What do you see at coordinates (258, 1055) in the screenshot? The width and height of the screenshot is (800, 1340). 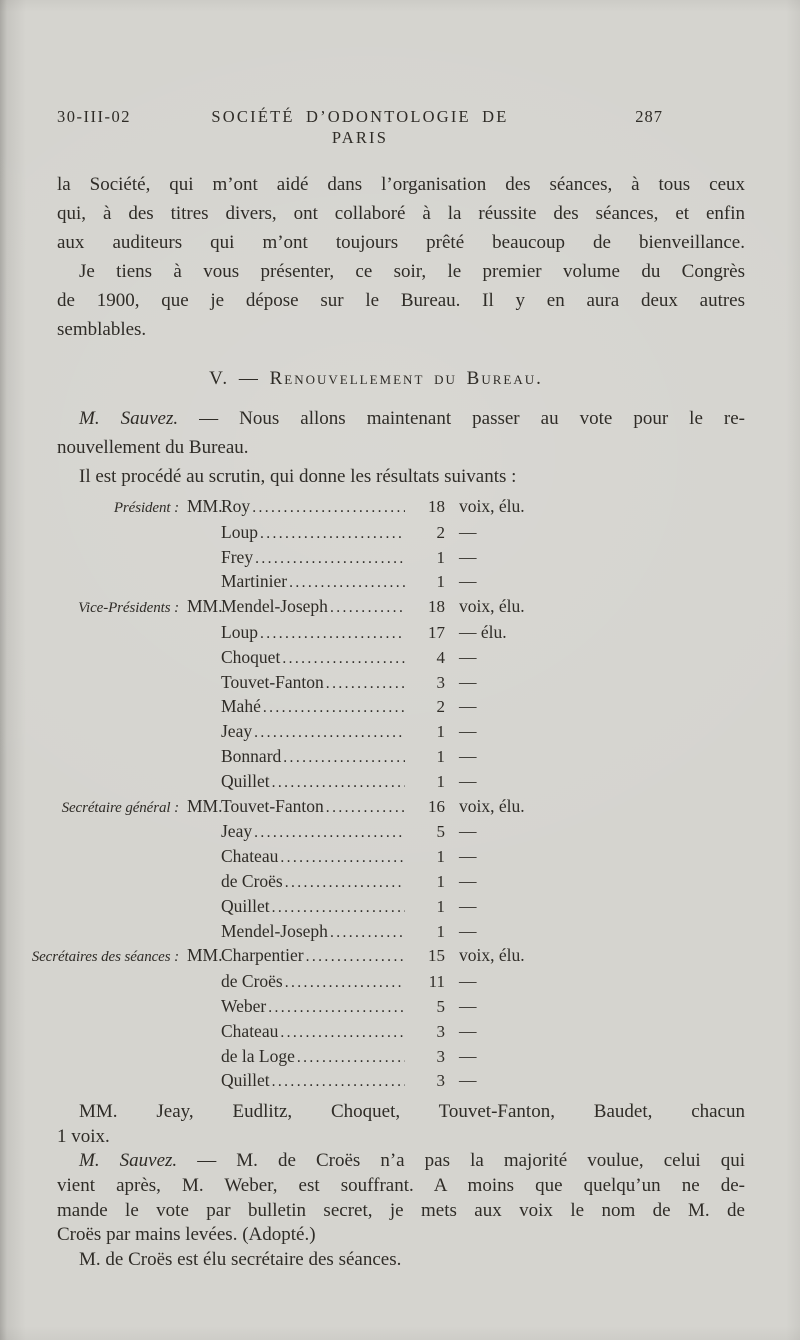 I see `candidate-name: de la Loge` at bounding box center [258, 1055].